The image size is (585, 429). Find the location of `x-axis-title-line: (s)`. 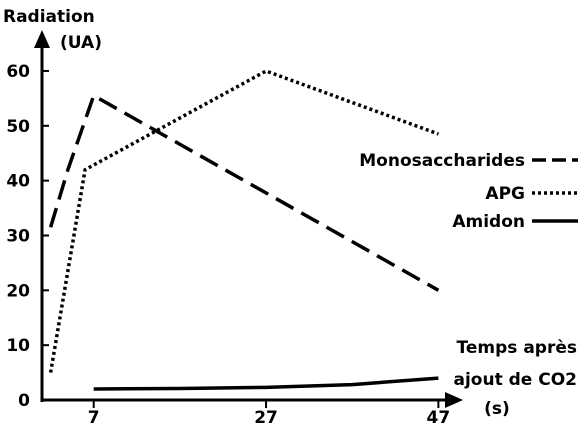

x-axis-title-line: (s) is located at coordinates (497, 409).